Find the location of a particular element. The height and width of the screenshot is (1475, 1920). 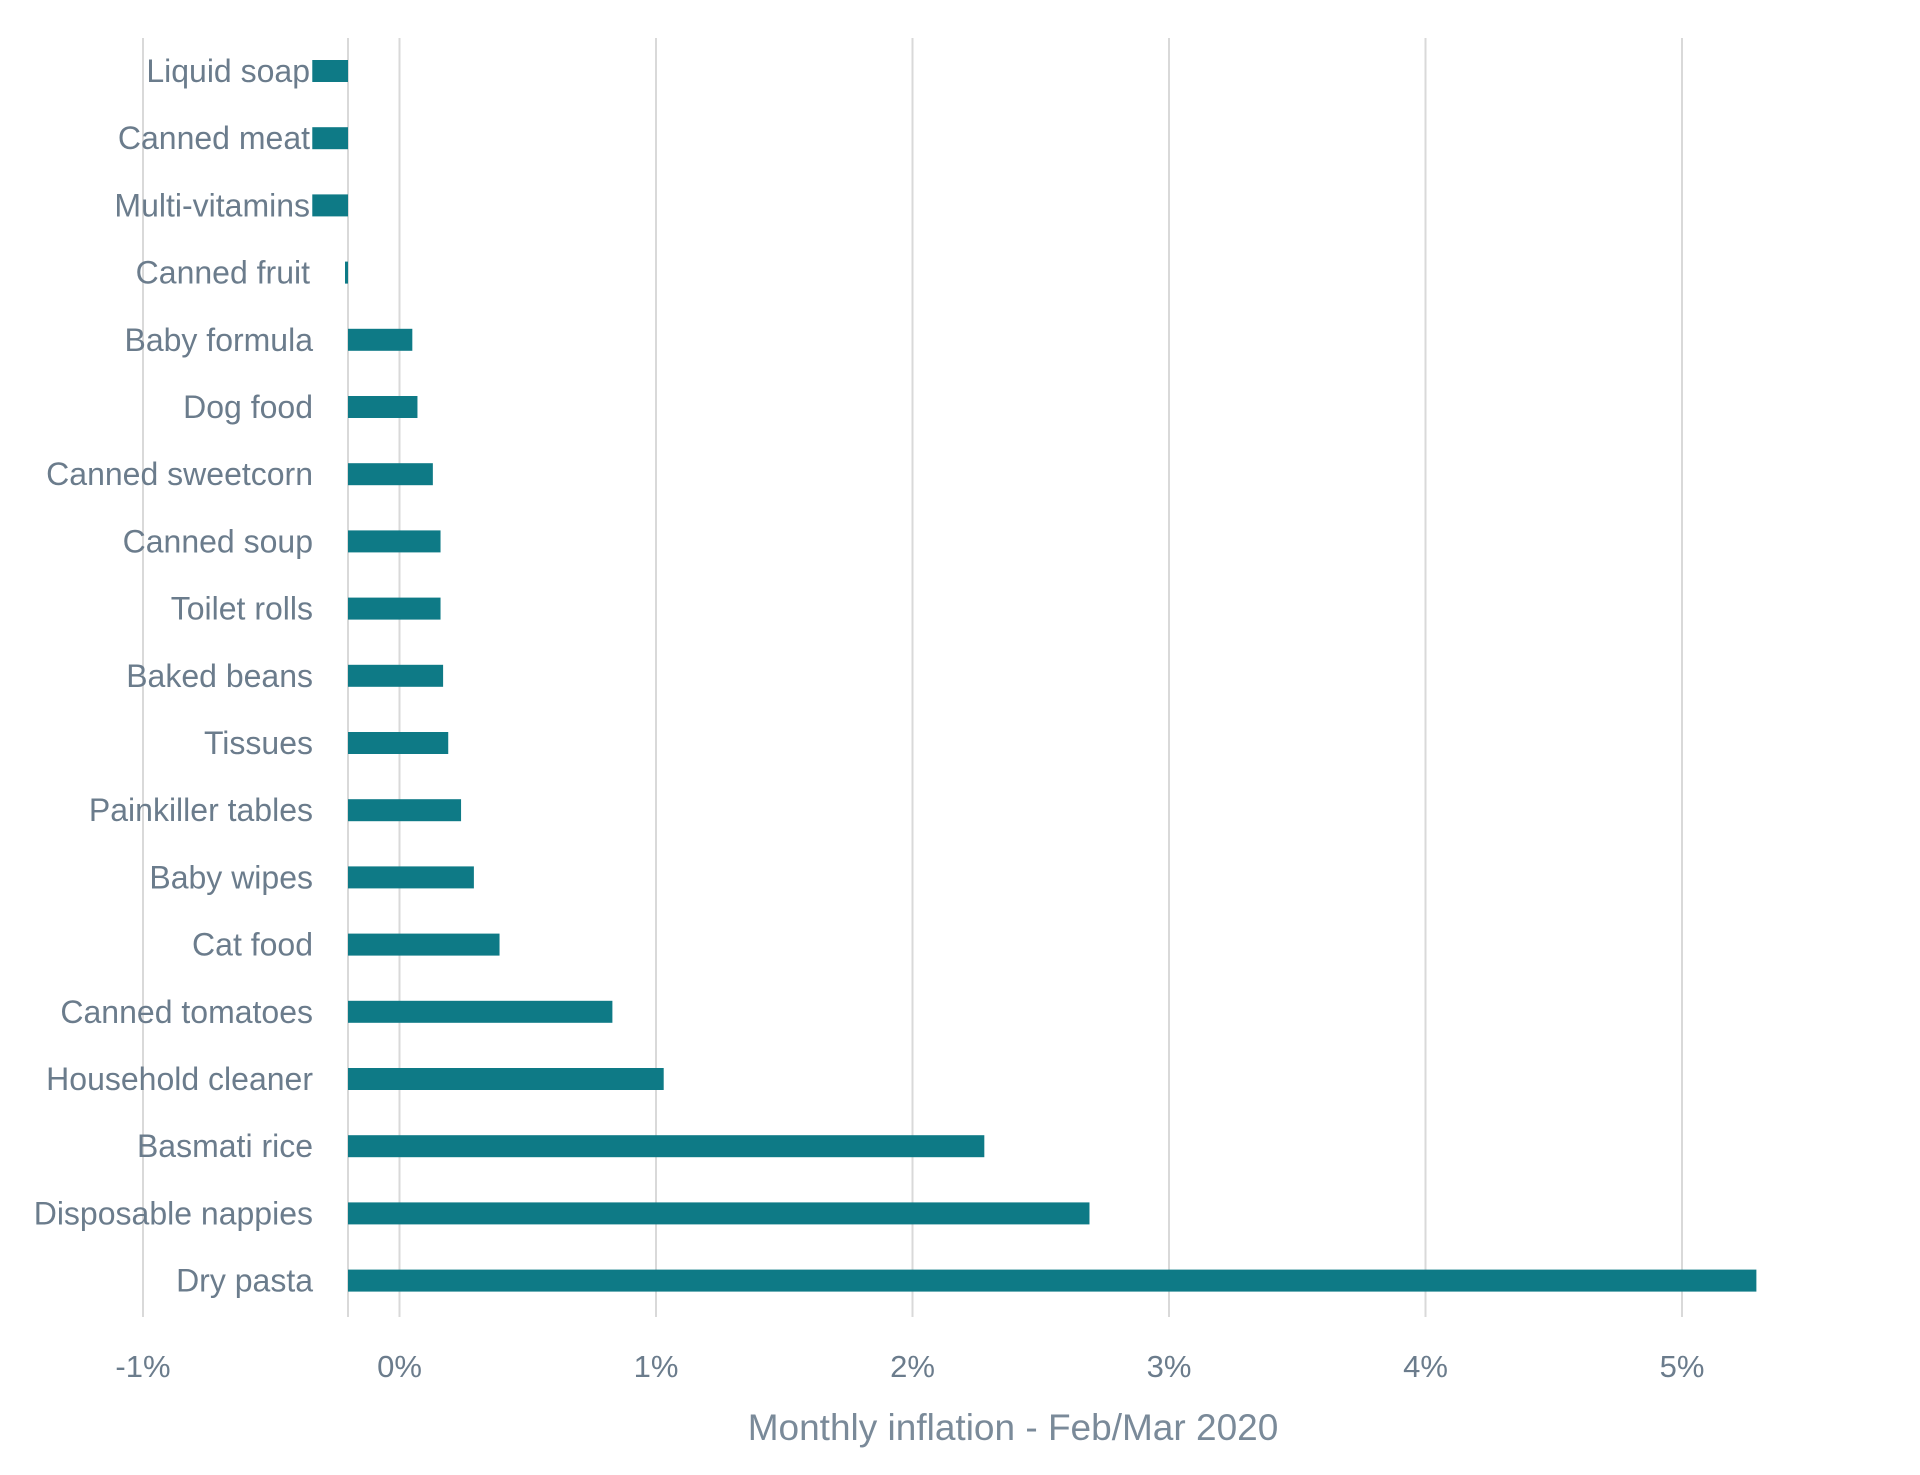

category-label: Dog food is located at coordinates (248, 407).